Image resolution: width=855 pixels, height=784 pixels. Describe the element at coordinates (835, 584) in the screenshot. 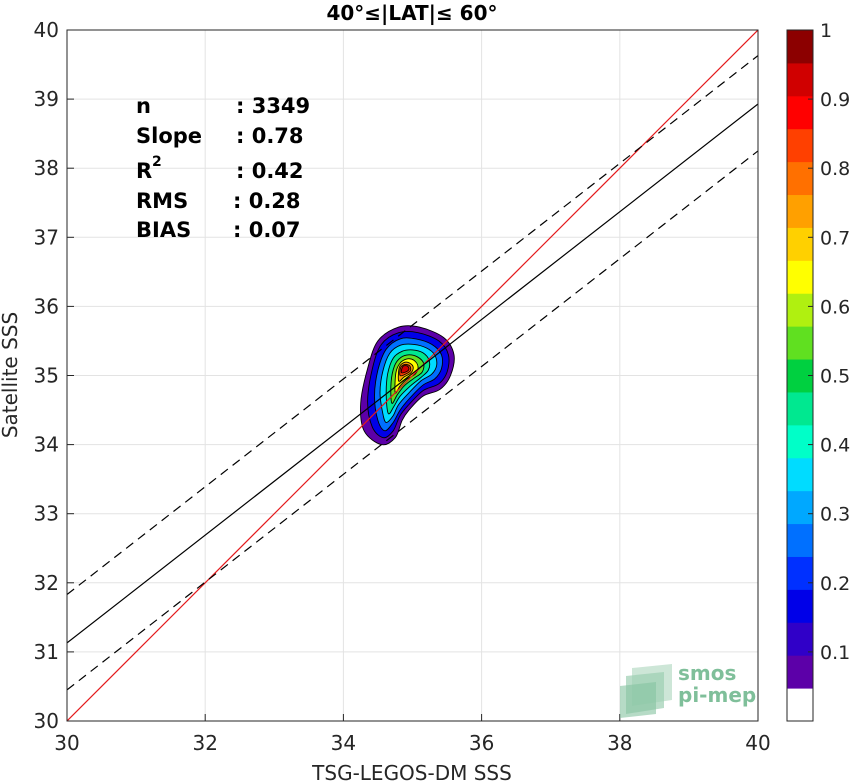

I see `colorbar-tick-label: 0.2` at that location.